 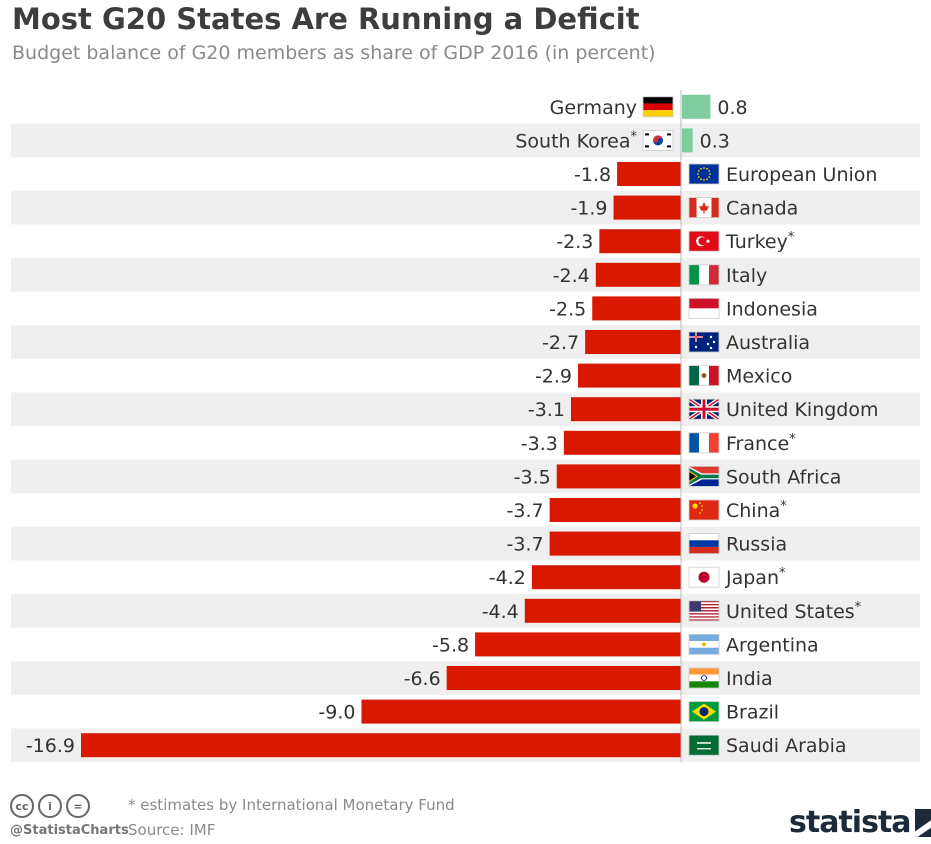 I want to click on chart-row: -3.7 Russia, so click(x=465, y=543).